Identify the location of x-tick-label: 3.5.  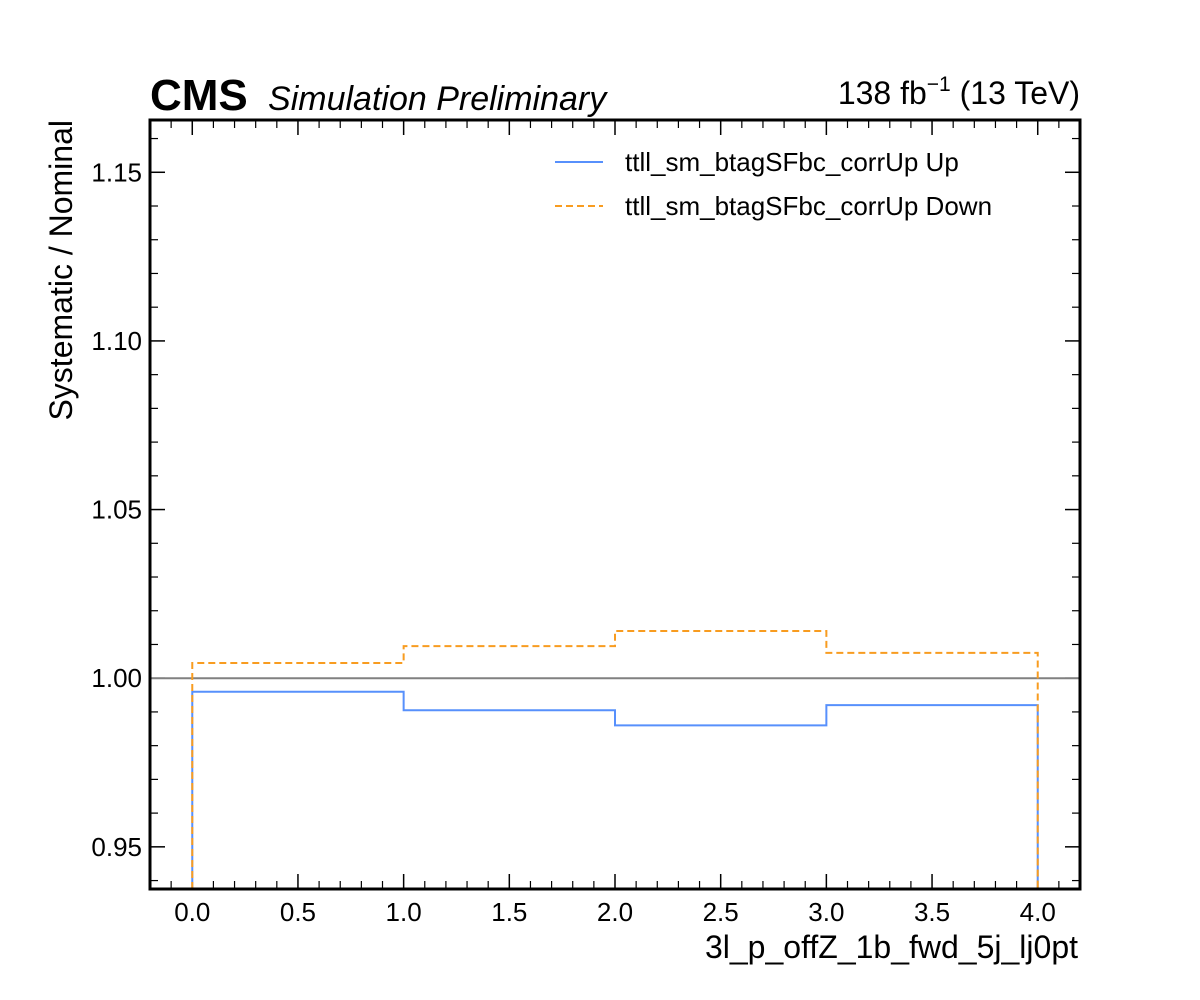
(932, 912).